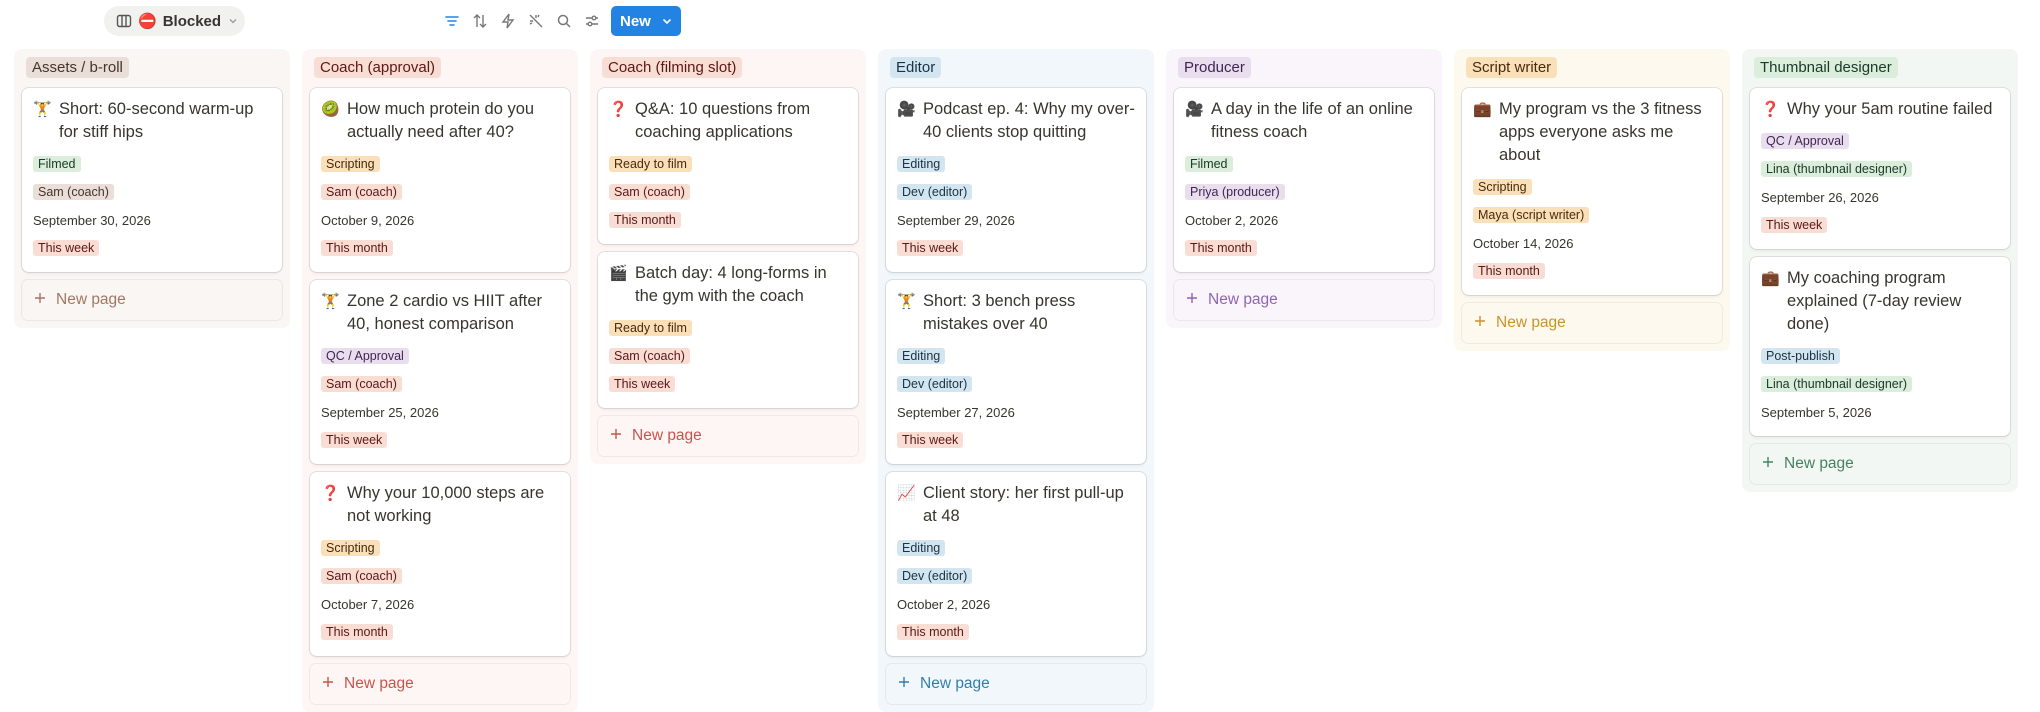 This screenshot has height=712, width=2040. Describe the element at coordinates (1016, 220) in the screenshot. I see `date-row: September 29, 2026` at that location.